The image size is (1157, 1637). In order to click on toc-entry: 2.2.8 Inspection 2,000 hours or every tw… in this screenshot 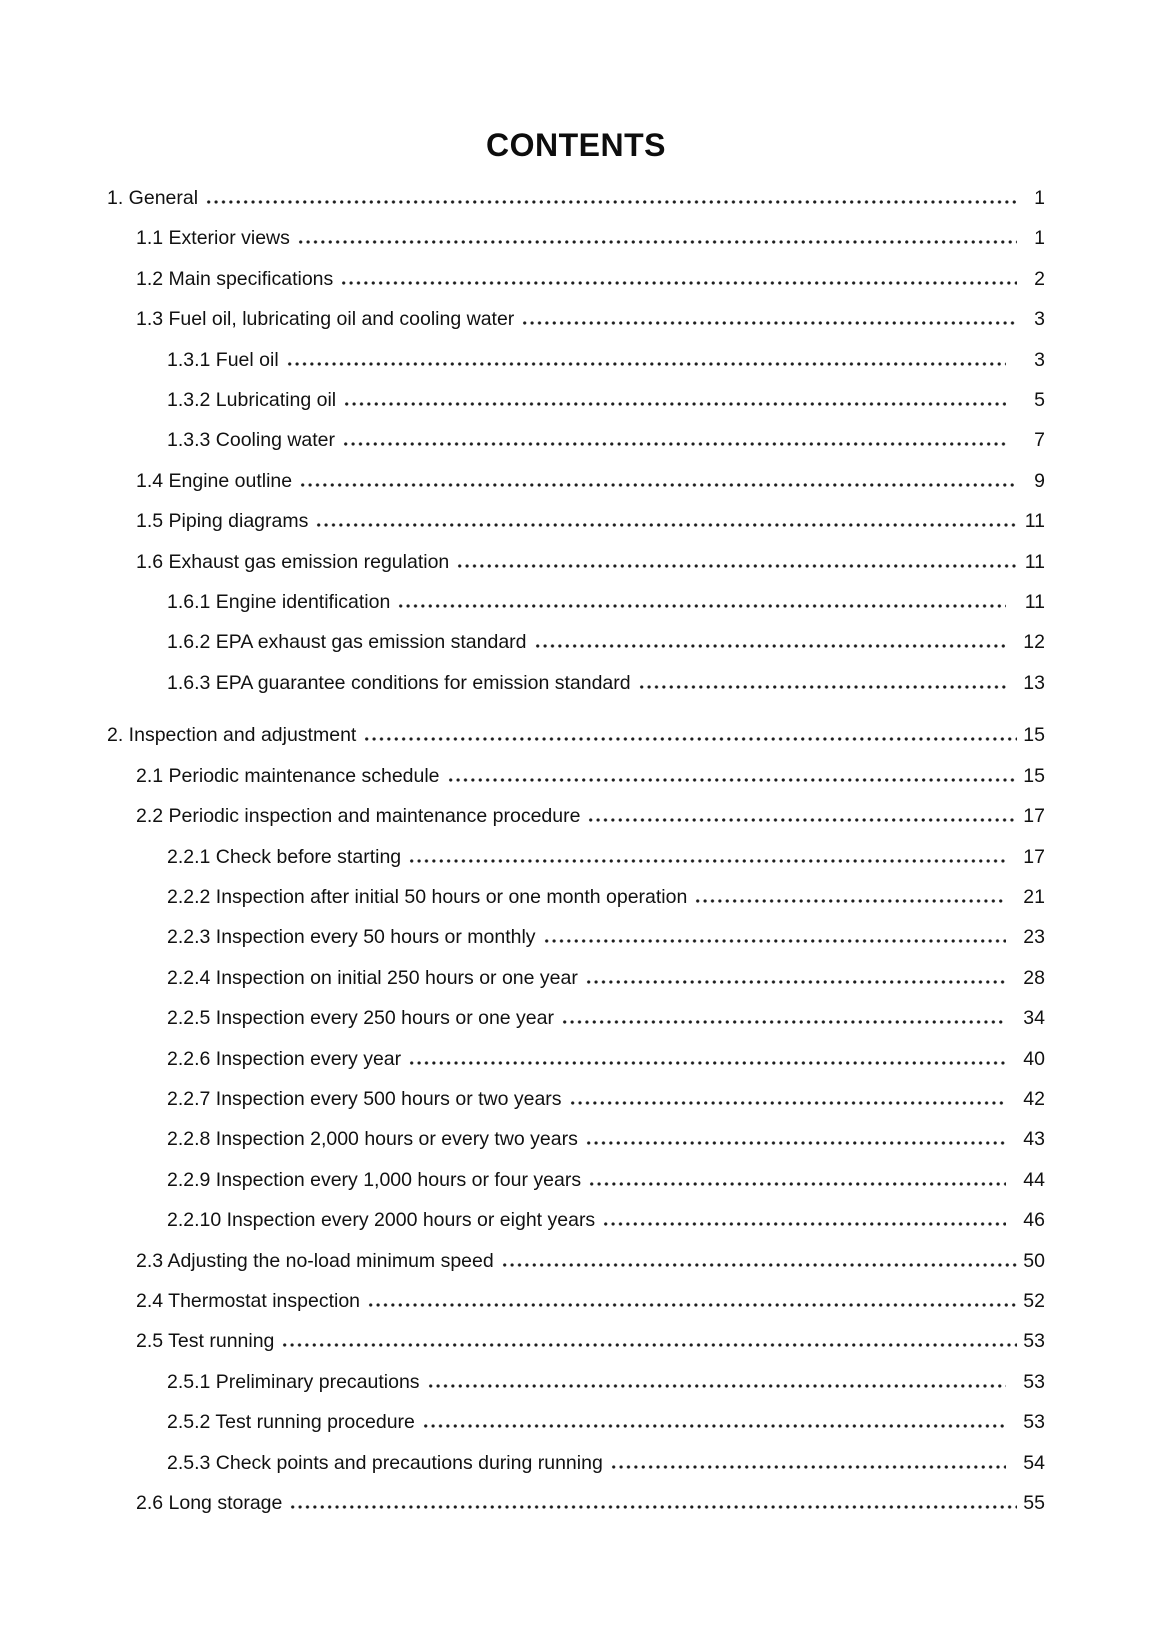, I will do `click(576, 1139)`.